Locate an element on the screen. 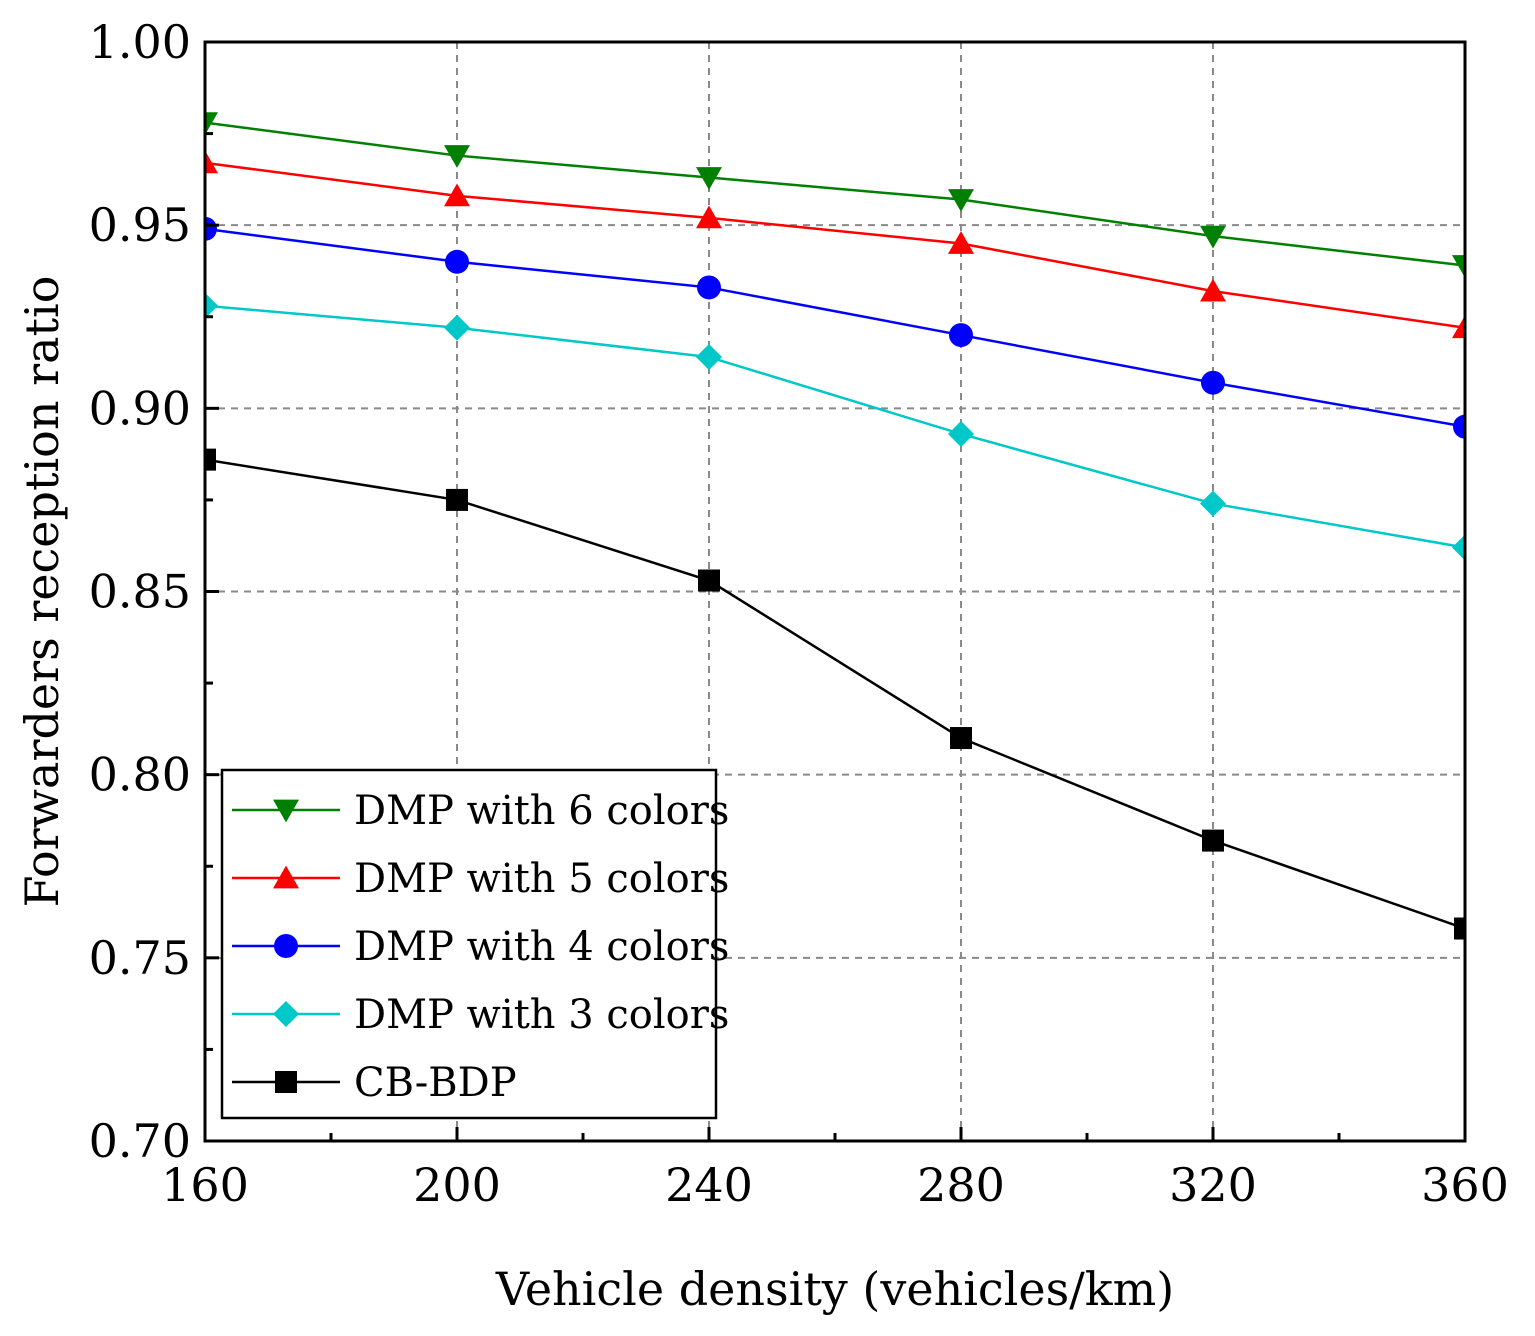  legend-label-4: CB-BDP is located at coordinates (435, 1083).